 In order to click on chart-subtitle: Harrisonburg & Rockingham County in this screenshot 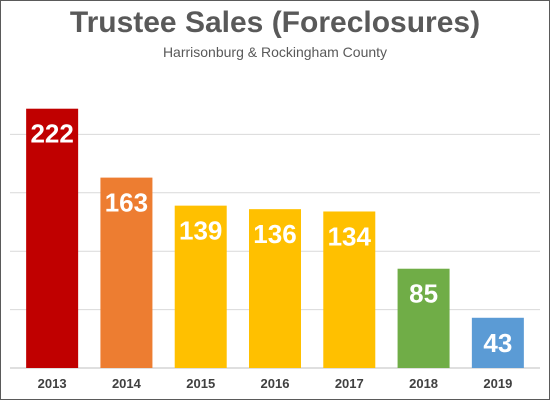, I will do `click(275, 52)`.